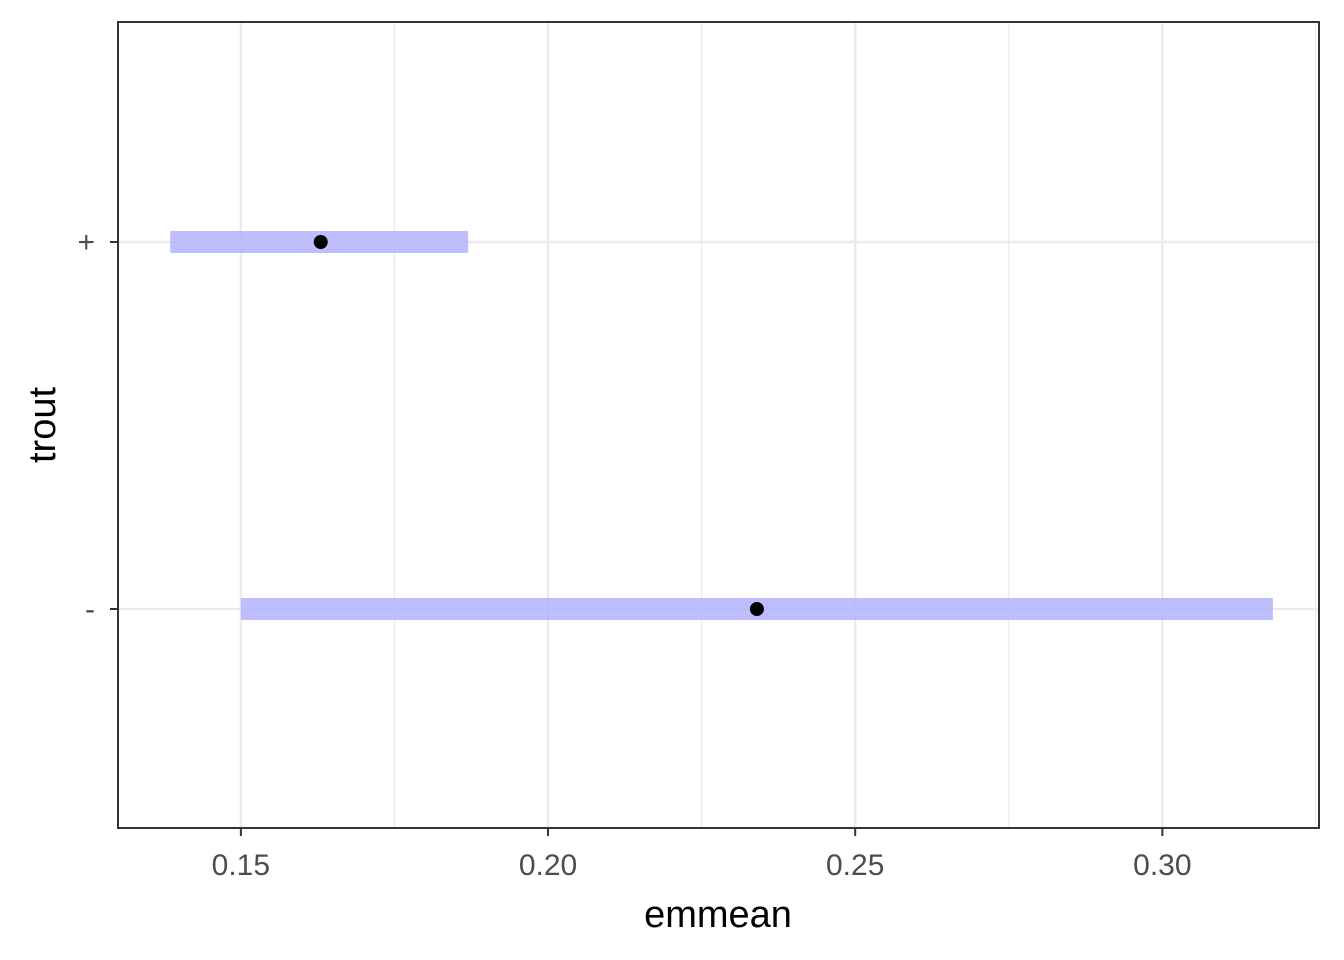 Image resolution: width=1344 pixels, height=960 pixels. Describe the element at coordinates (86, 242) in the screenshot. I see `y-tick-label-1: +` at that location.